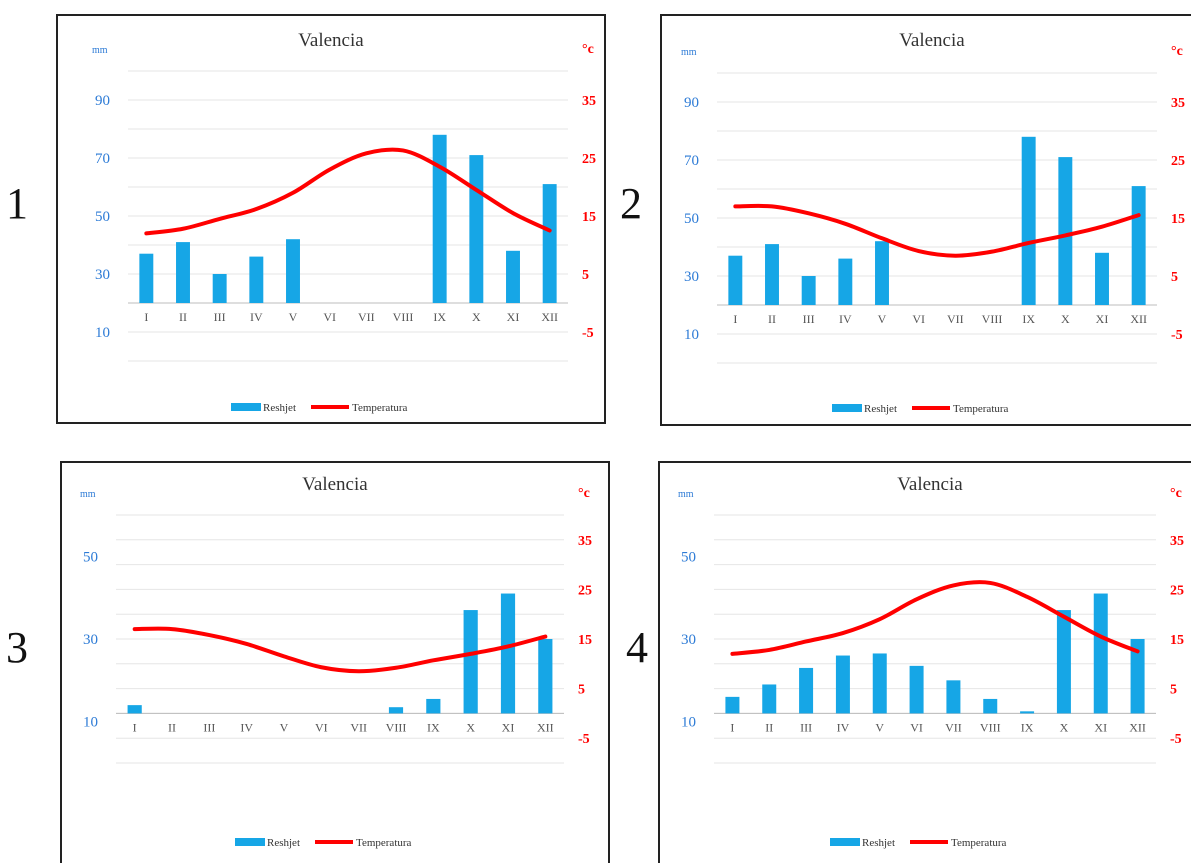  What do you see at coordinates (380, 408) in the screenshot?
I see `legend-label-line: Temperatura` at bounding box center [380, 408].